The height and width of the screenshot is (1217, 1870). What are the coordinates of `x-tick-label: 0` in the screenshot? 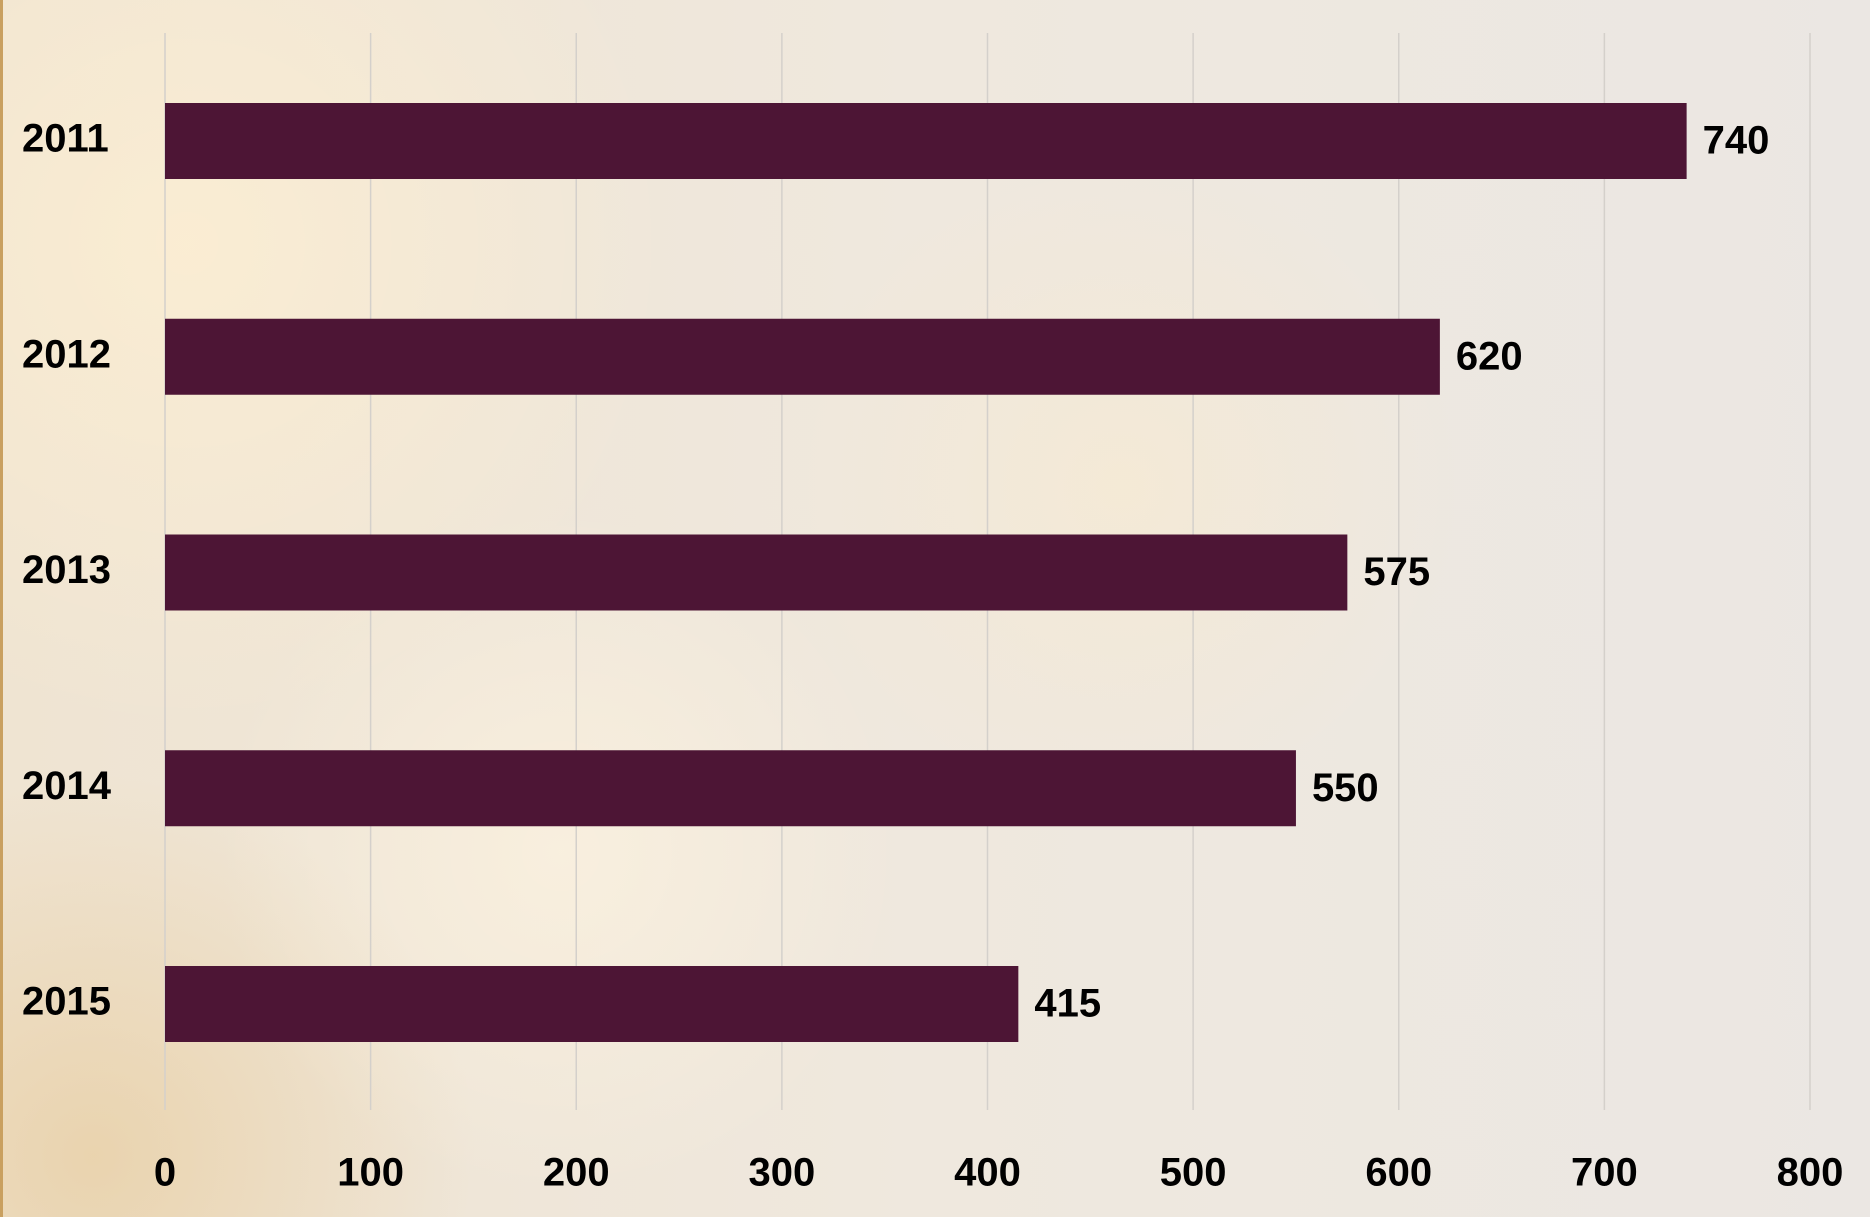 It's located at (165, 1173).